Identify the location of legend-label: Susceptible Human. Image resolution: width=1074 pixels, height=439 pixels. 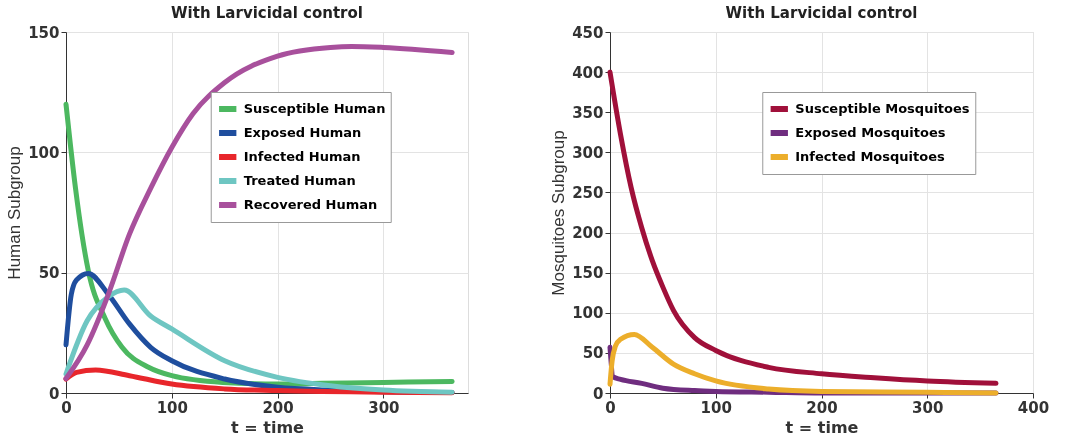
(314, 108).